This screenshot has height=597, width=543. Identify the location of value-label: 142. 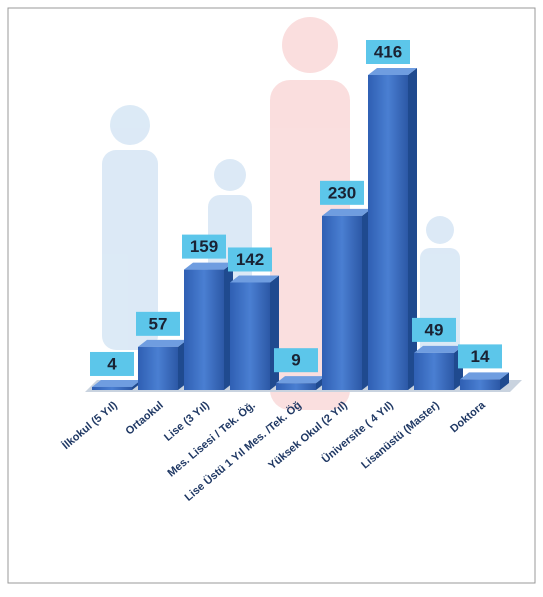
(250, 259).